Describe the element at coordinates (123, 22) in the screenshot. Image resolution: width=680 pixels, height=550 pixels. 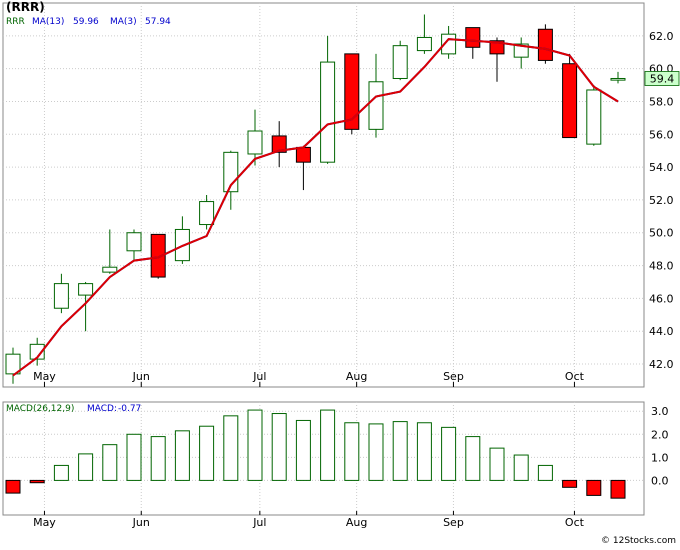
I see `legend-ma3-label: MA(3)` at that location.